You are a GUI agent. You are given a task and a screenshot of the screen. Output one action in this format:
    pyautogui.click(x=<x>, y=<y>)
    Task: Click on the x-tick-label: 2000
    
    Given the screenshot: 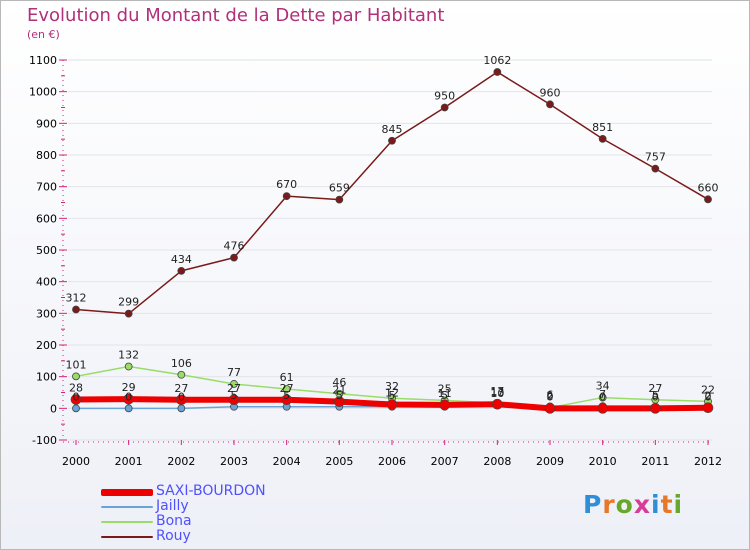 What is the action you would take?
    pyautogui.click(x=76, y=461)
    